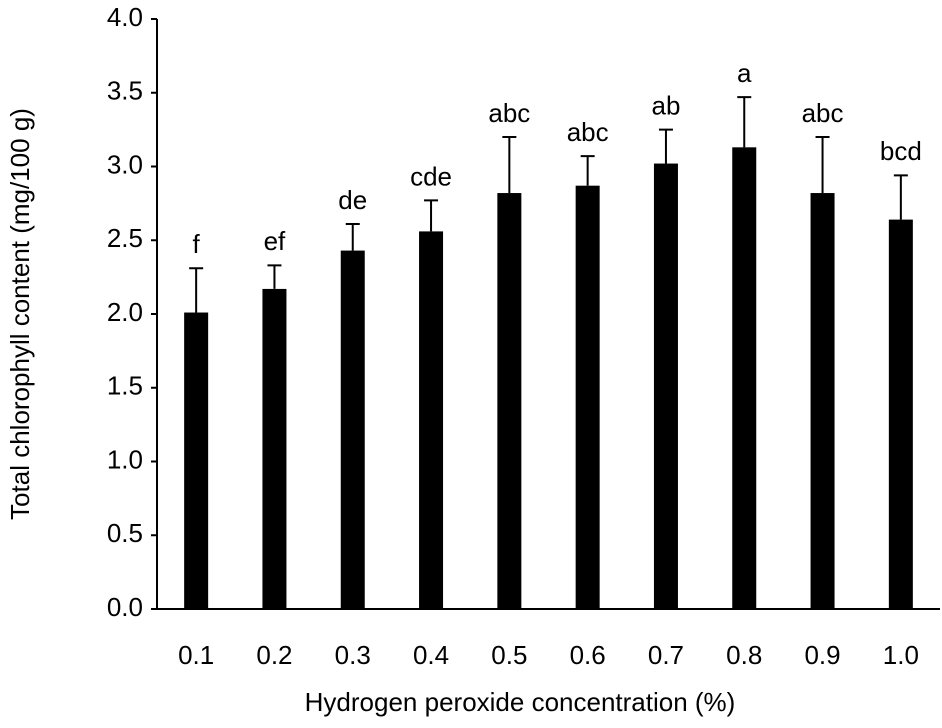 The width and height of the screenshot is (942, 728). I want to click on y-tick-label: 1.0, so click(125, 459).